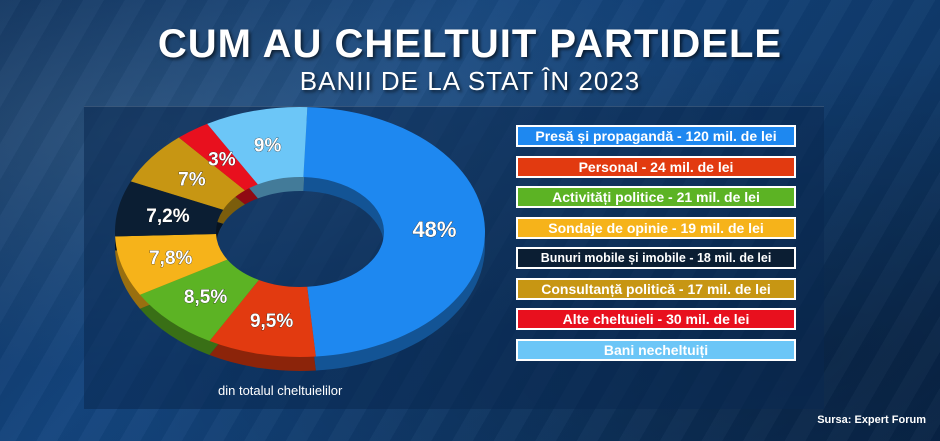  Describe the element at coordinates (656, 136) in the screenshot. I see `legend-item-presa: Presă și propagandă - 120 mil. de lei` at that location.